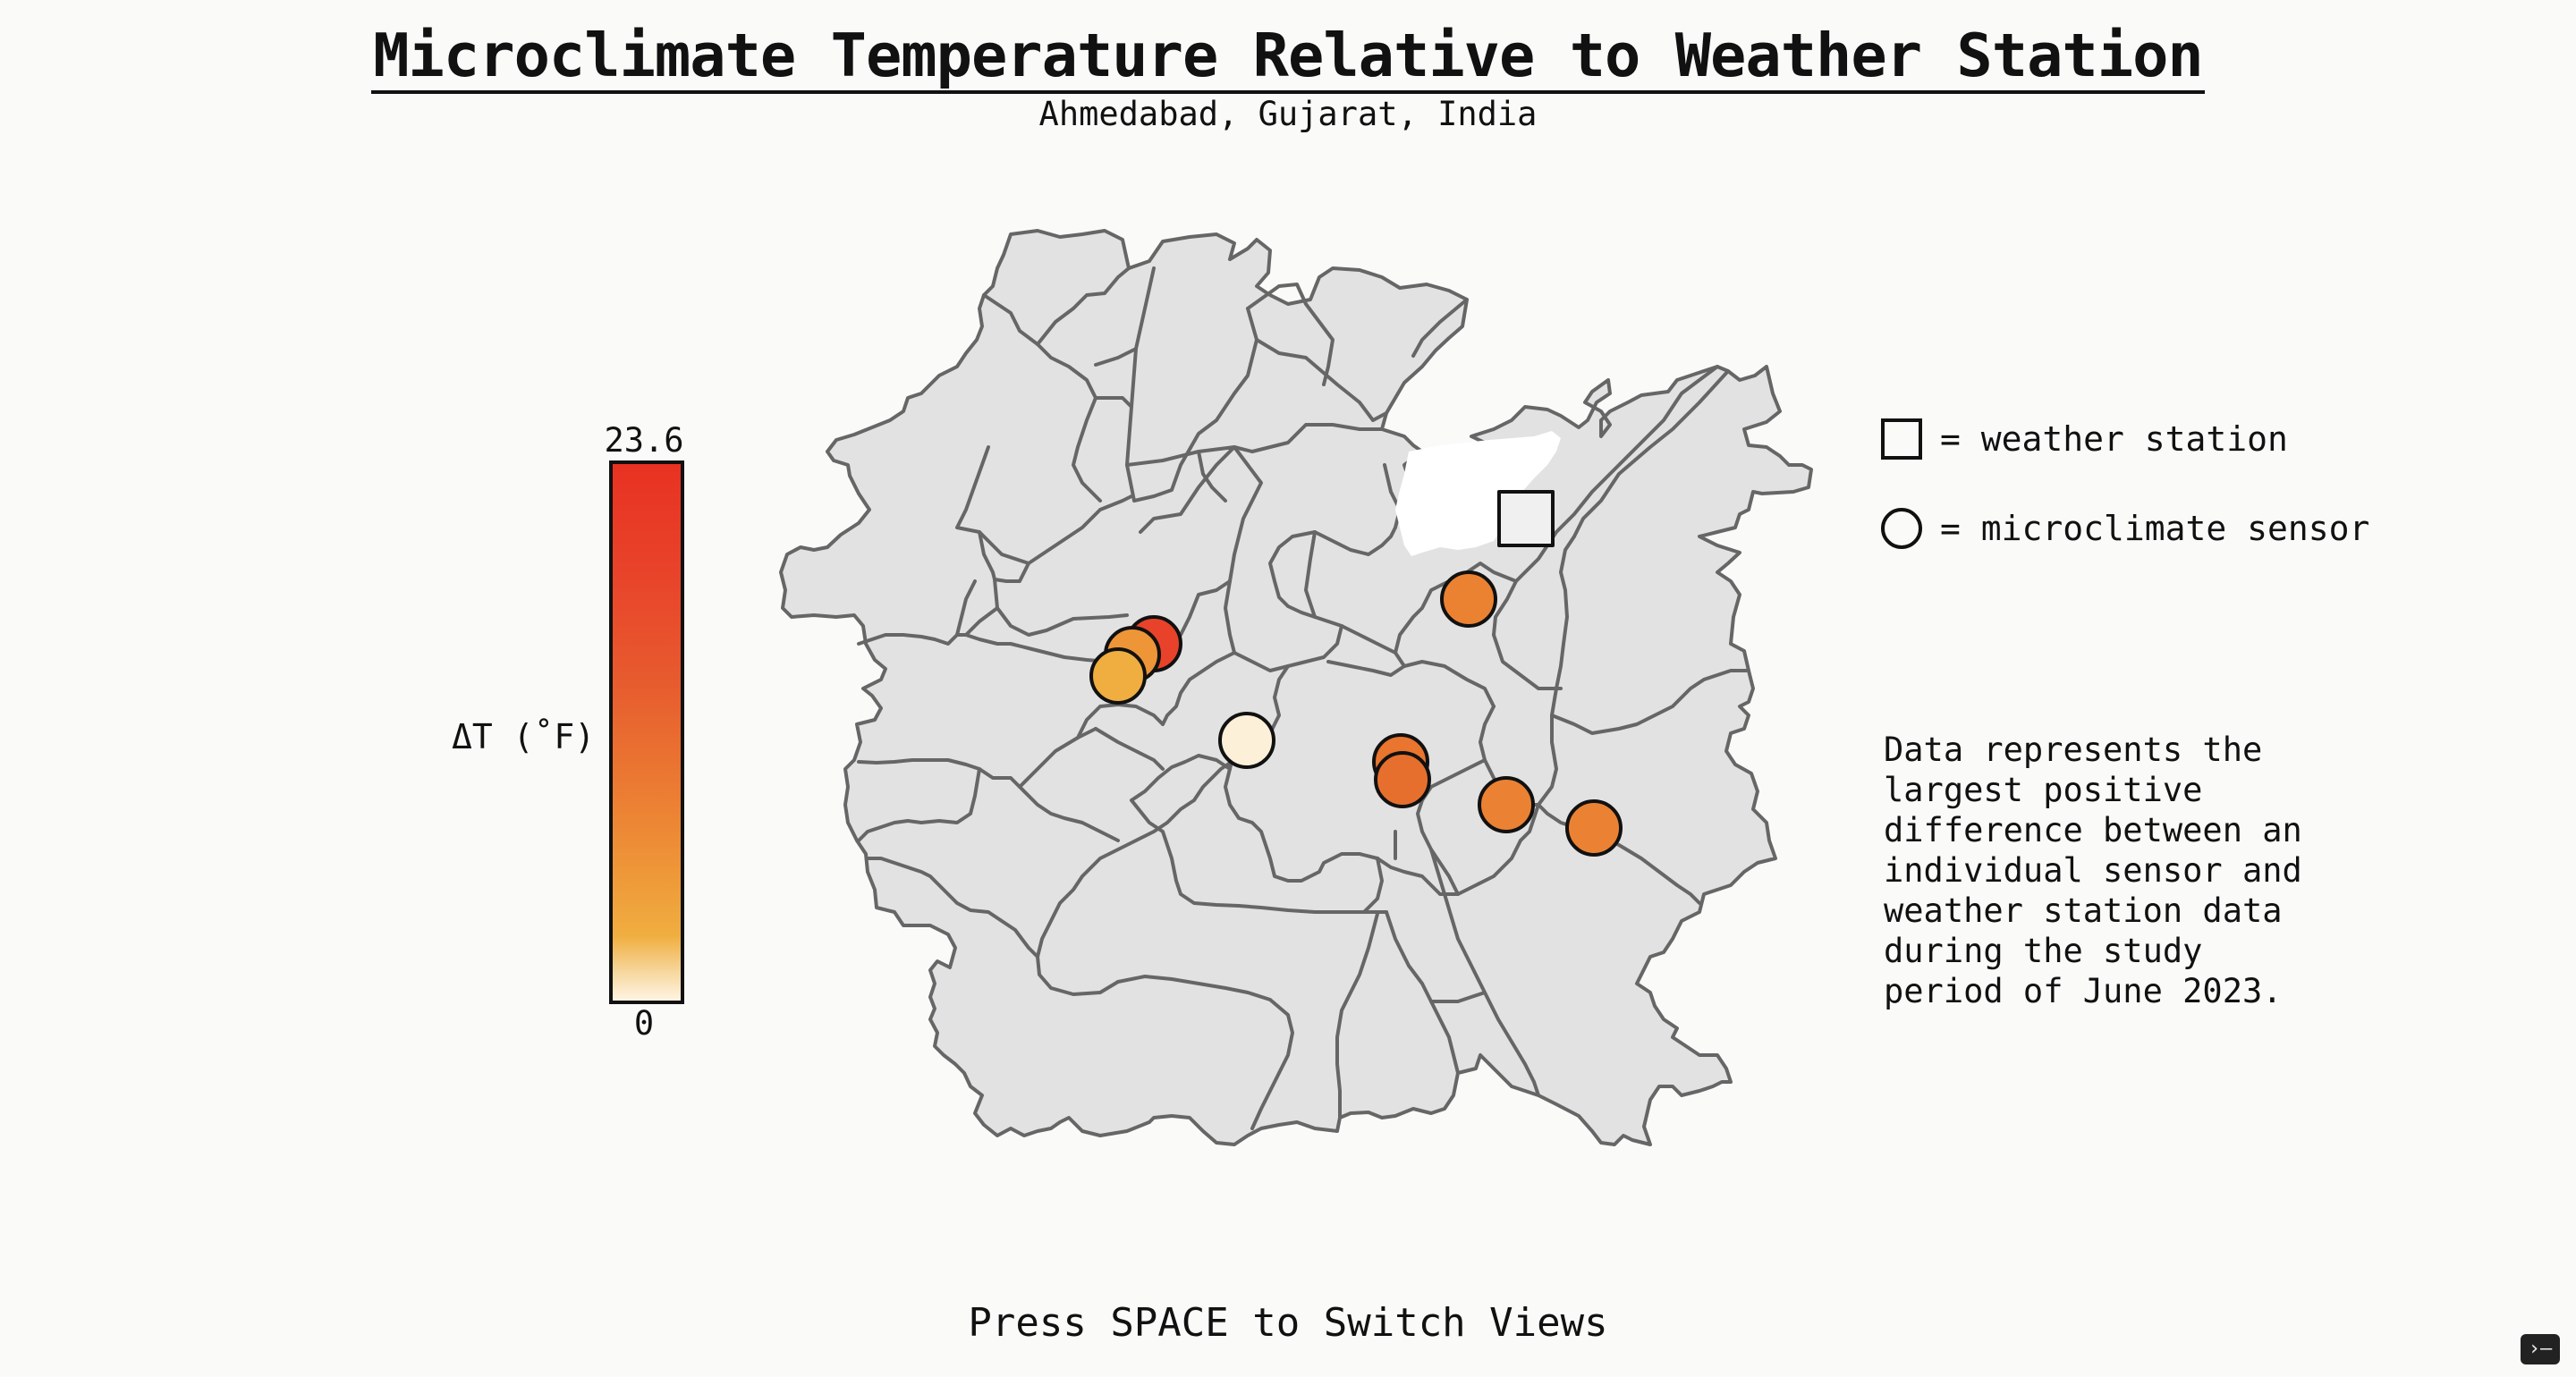 This screenshot has width=2576, height=1377. What do you see at coordinates (1594, 828) in the screenshot?
I see `sensor-marker-s9` at bounding box center [1594, 828].